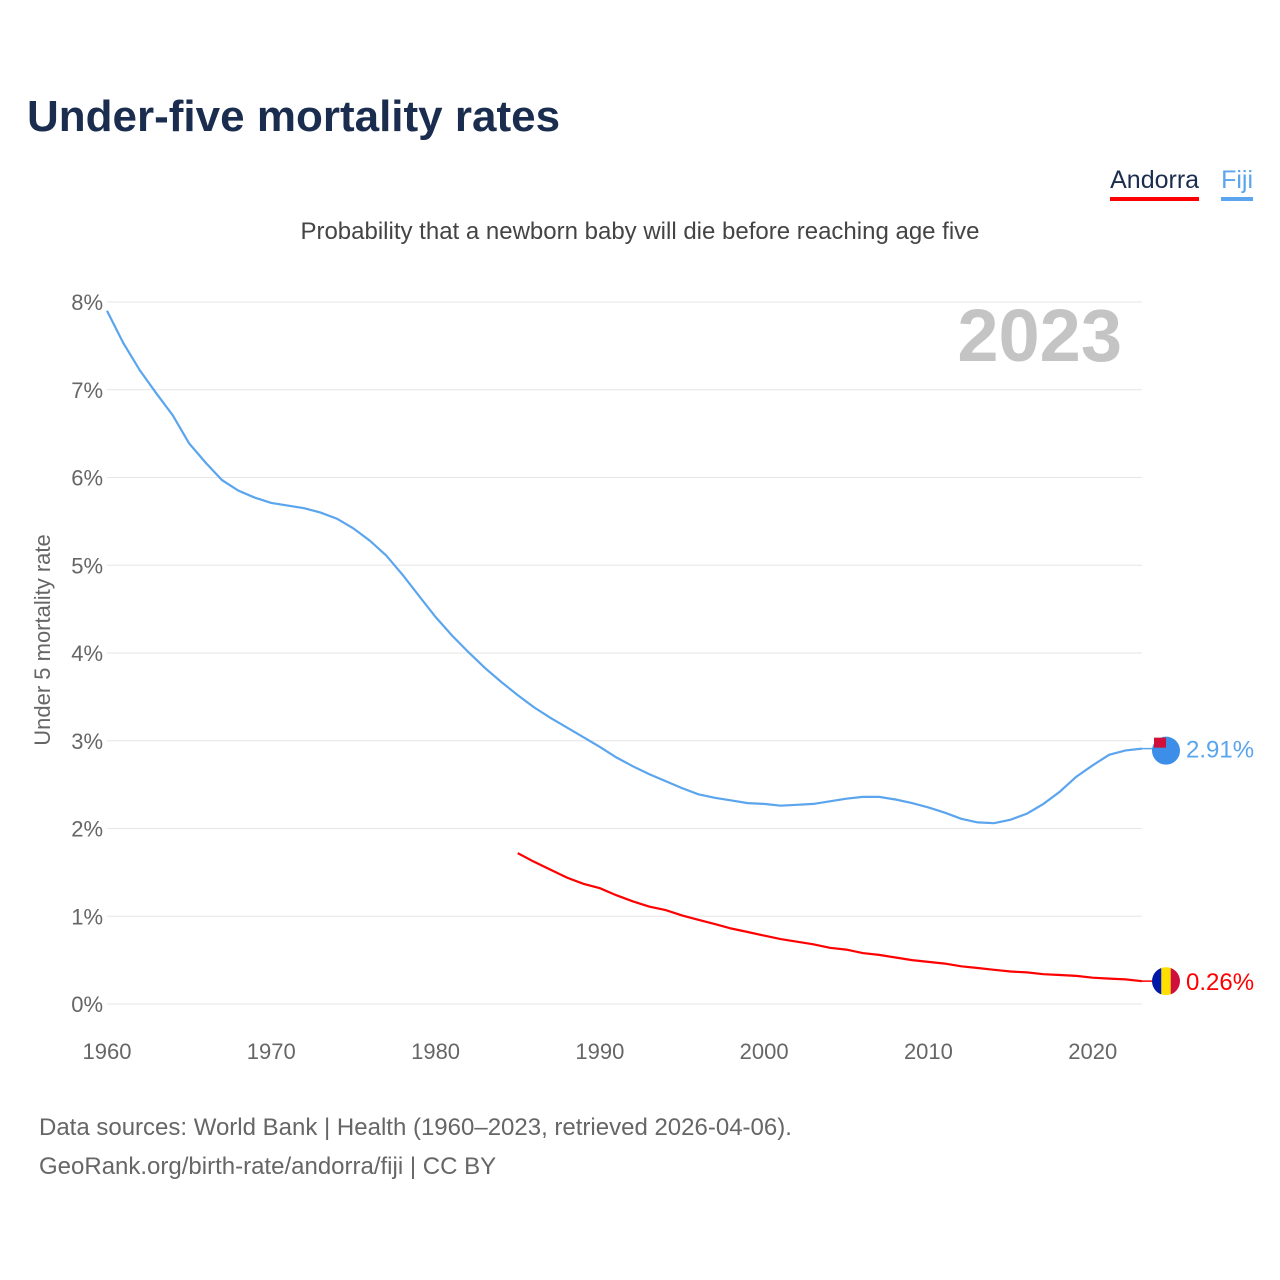 This screenshot has width=1280, height=1280. What do you see at coordinates (1039, 335) in the screenshot?
I see `year-watermark: 2023` at bounding box center [1039, 335].